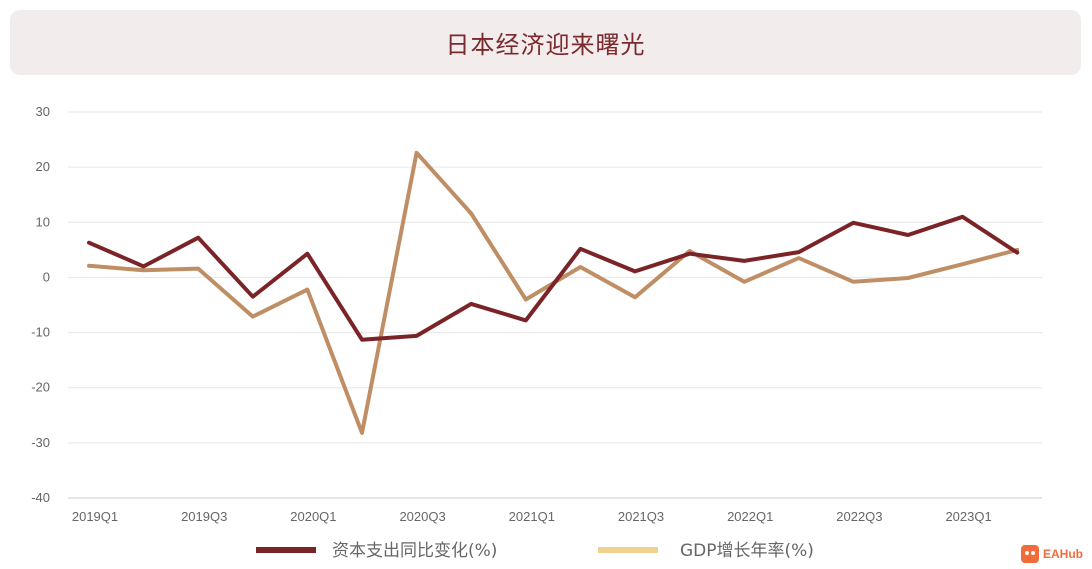 The height and width of the screenshot is (569, 1092). Describe the element at coordinates (204, 516) in the screenshot. I see `x-tick-label: 2019Q3` at that location.